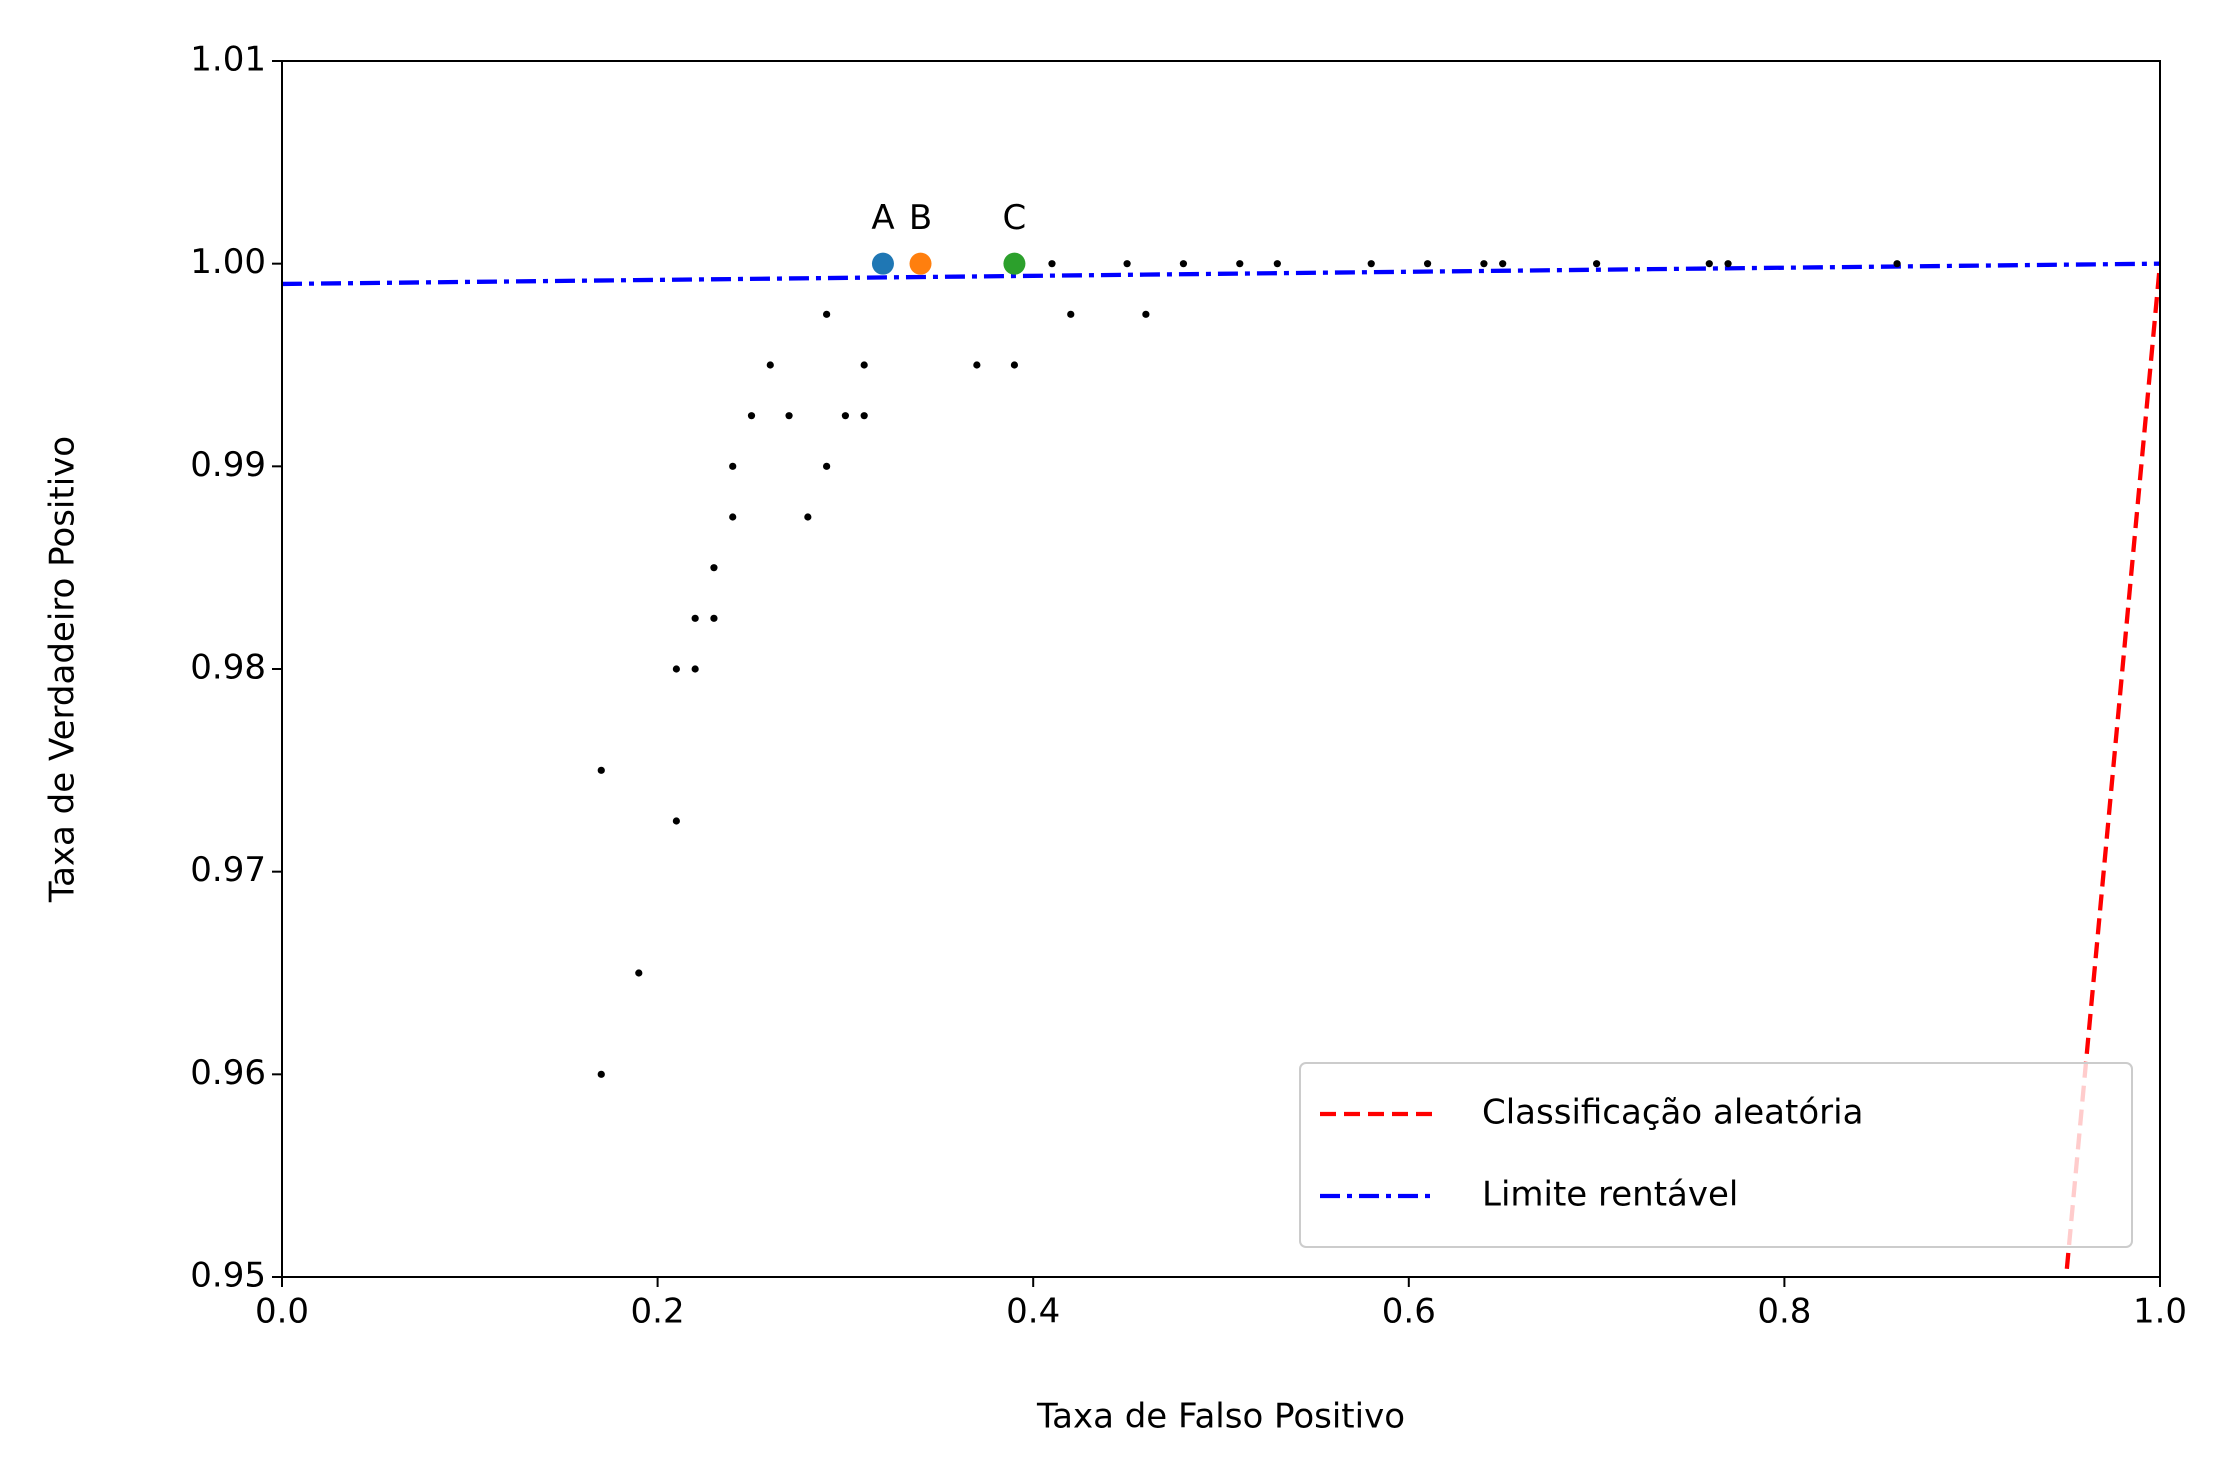 The width and height of the screenshot is (2222, 1478). Describe the element at coordinates (1409, 1312) in the screenshot. I see `x-tick-label: 0.6` at that location.